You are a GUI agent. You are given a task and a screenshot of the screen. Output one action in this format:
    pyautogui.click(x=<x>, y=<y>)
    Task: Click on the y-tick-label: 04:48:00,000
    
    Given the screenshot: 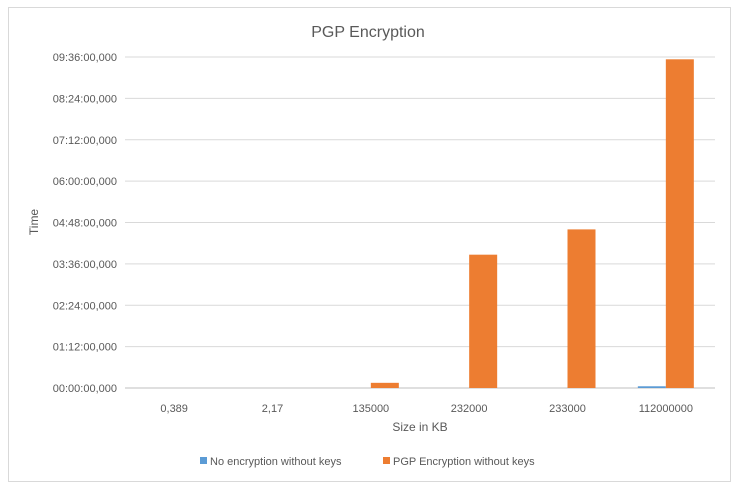 What is the action you would take?
    pyautogui.click(x=85, y=224)
    